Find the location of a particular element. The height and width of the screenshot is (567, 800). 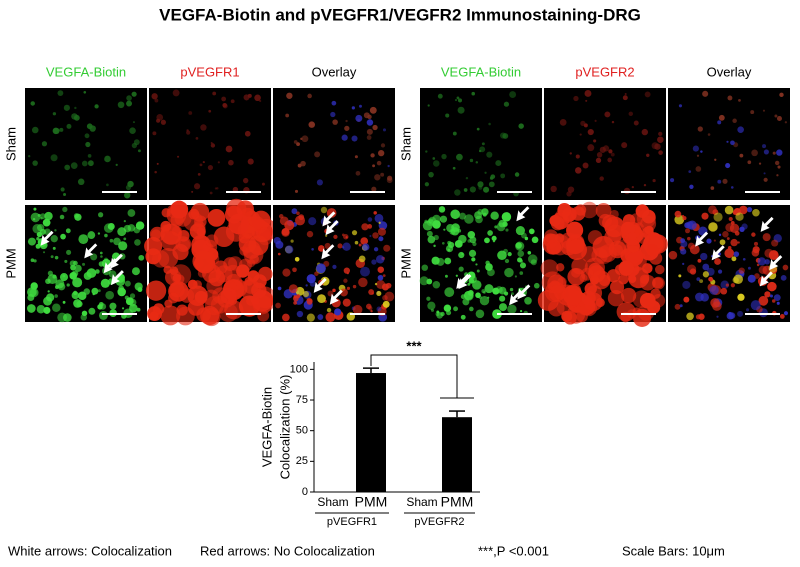

arrow is located at coordinates (117, 278).